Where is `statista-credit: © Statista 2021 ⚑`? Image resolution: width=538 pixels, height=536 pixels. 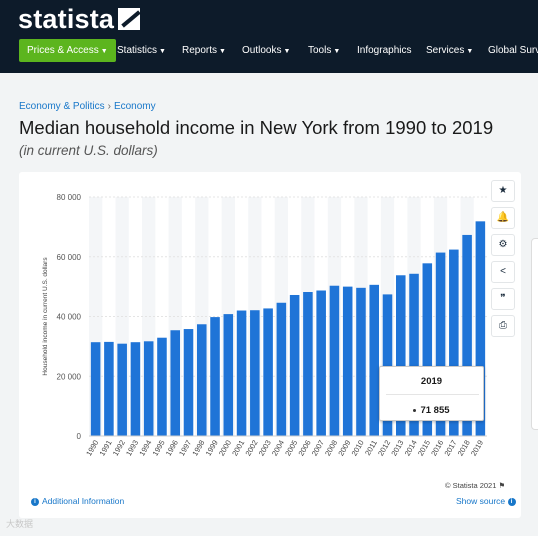
statista-credit: © Statista 2021 ⚑ is located at coordinates (475, 485).